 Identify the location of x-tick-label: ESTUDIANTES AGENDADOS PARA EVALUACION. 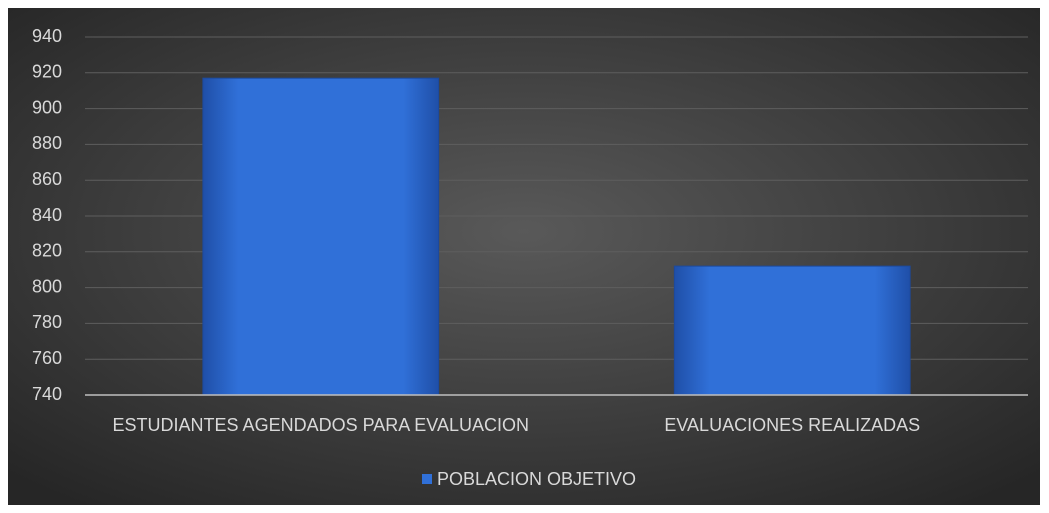
(321, 425).